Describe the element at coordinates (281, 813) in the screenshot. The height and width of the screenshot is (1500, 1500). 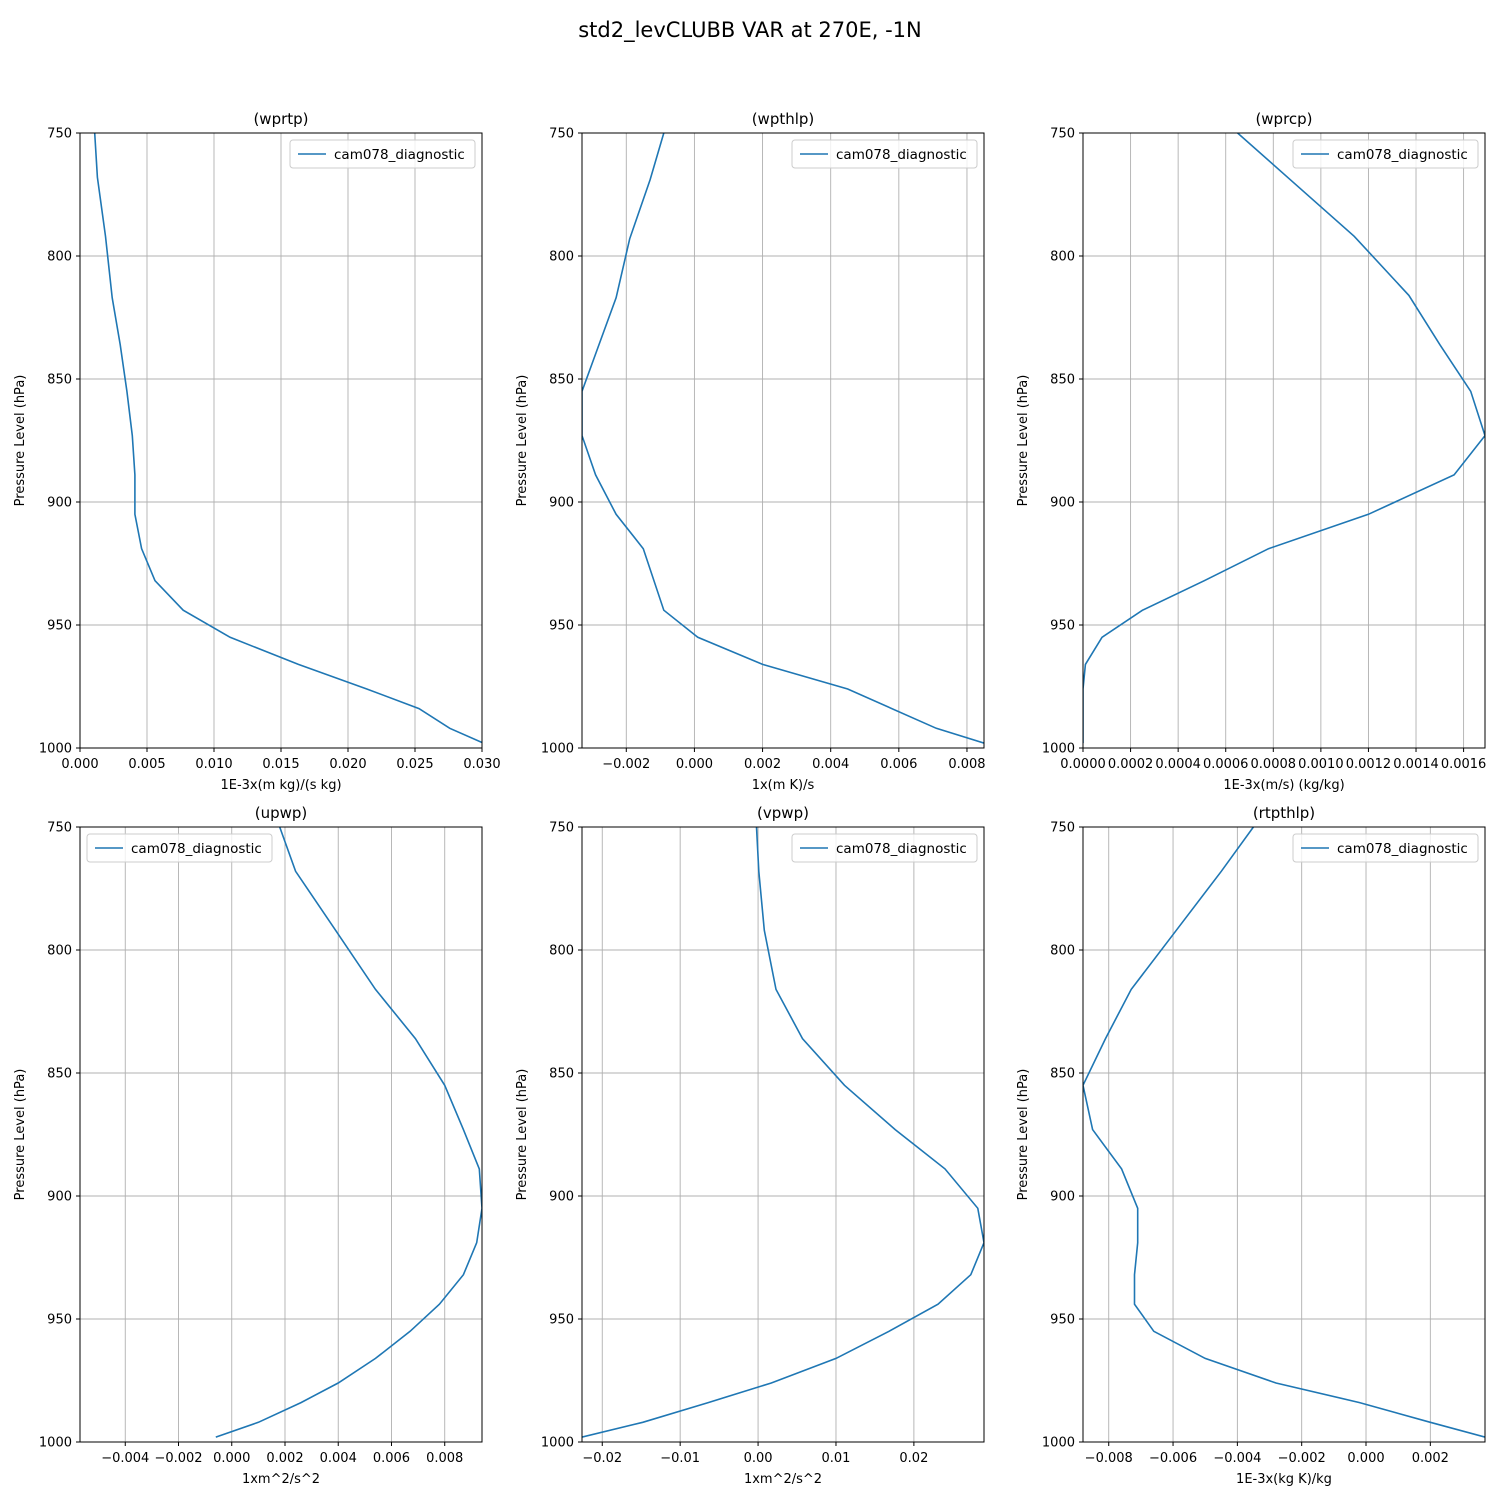
I see `subplot-title: (upwp)` at that location.